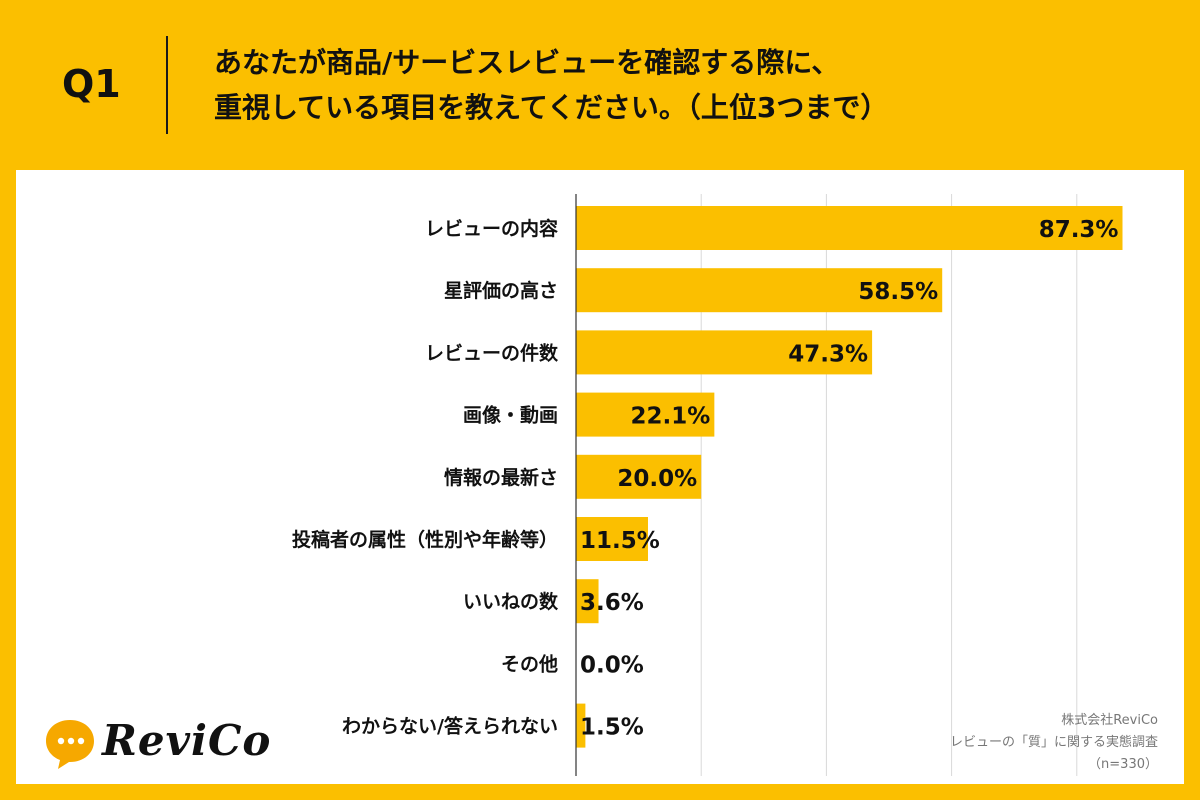 Image resolution: width=1200 pixels, height=800 pixels. I want to click on category-label: レビューの内容, so click(491, 228).